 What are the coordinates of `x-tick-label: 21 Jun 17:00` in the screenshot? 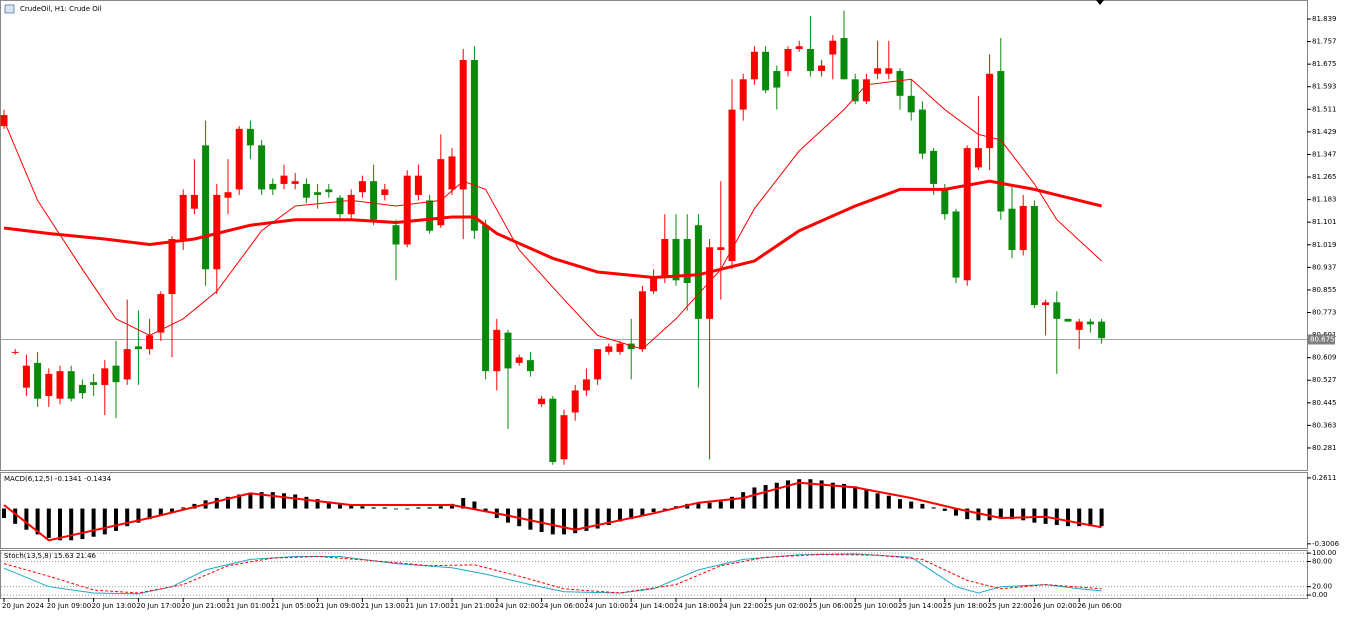 It's located at (427, 606).